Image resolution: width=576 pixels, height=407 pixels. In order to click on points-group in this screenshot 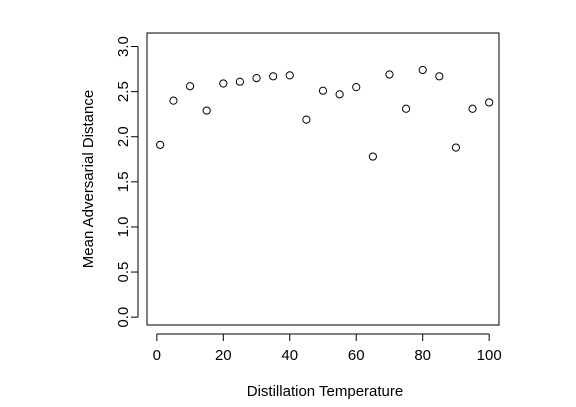, I will do `click(325, 113)`.